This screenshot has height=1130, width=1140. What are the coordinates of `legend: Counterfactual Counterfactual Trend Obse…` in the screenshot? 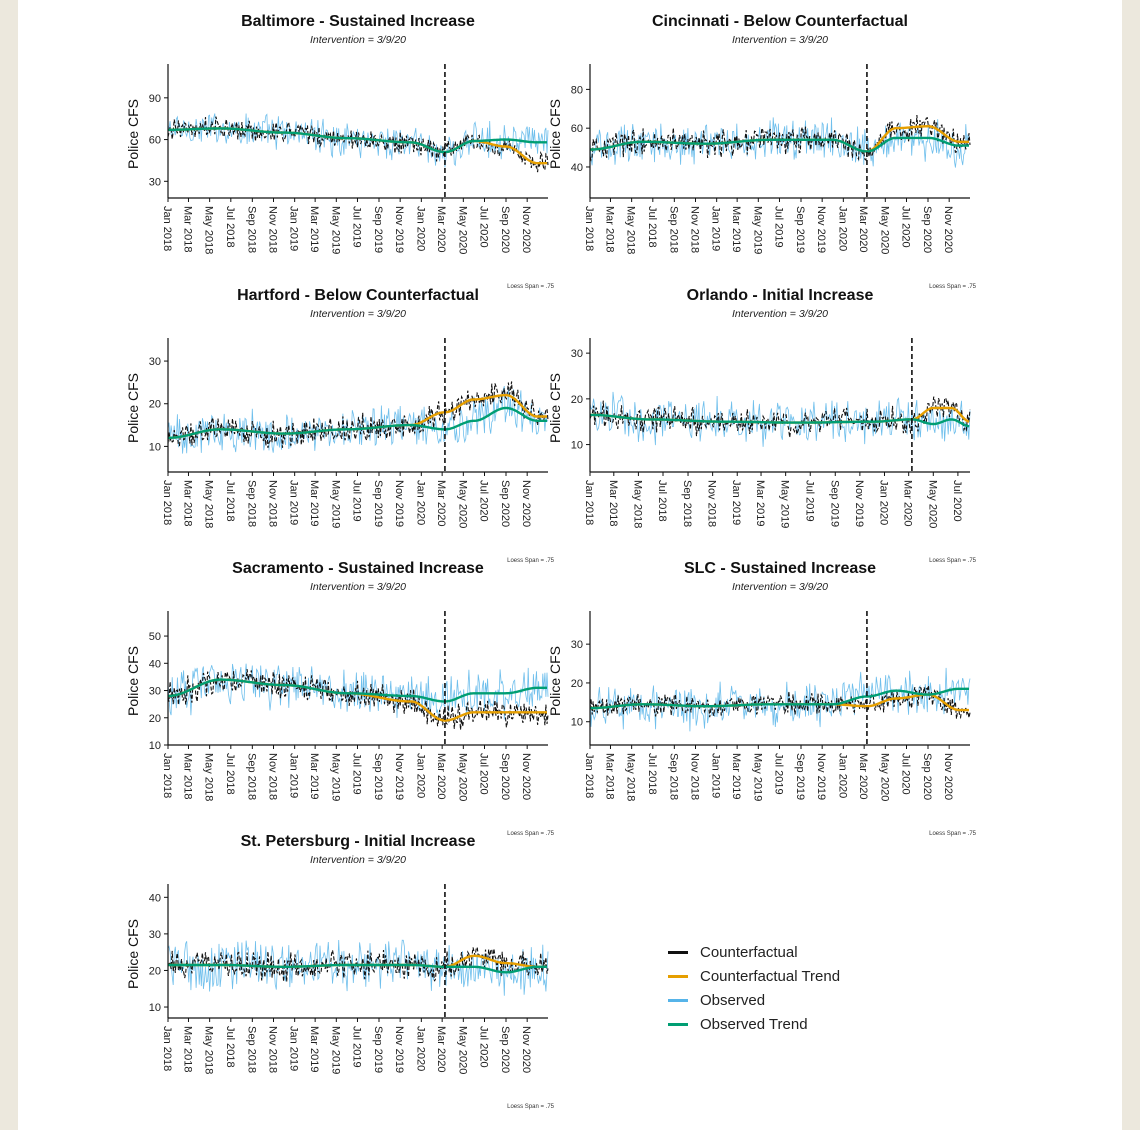 It's located at (754, 988).